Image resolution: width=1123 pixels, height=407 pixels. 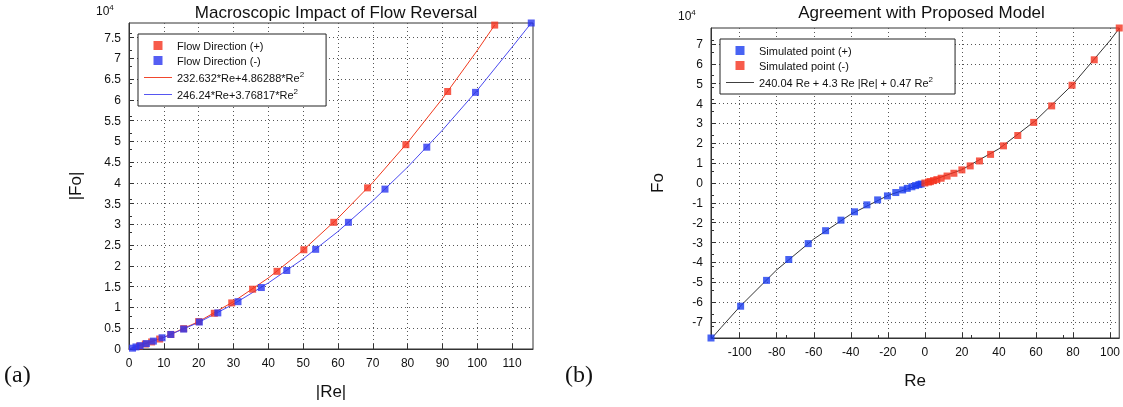 What do you see at coordinates (698, 282) in the screenshot?
I see `y-tick-label: -5` at bounding box center [698, 282].